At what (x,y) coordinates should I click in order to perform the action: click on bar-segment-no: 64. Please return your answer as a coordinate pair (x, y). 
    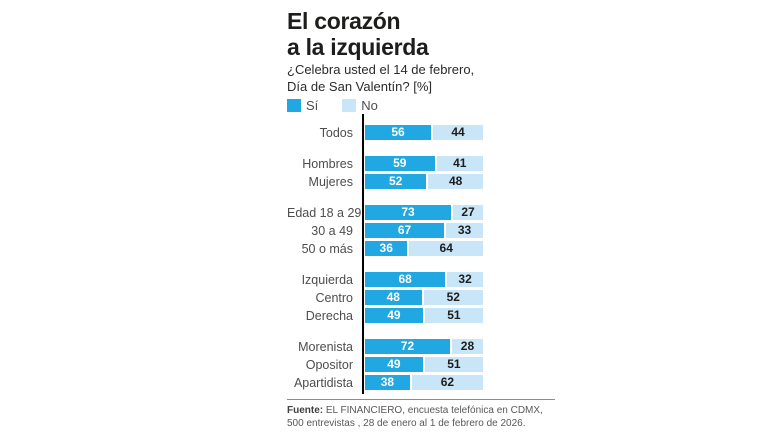
    Looking at the image, I should click on (446, 248).